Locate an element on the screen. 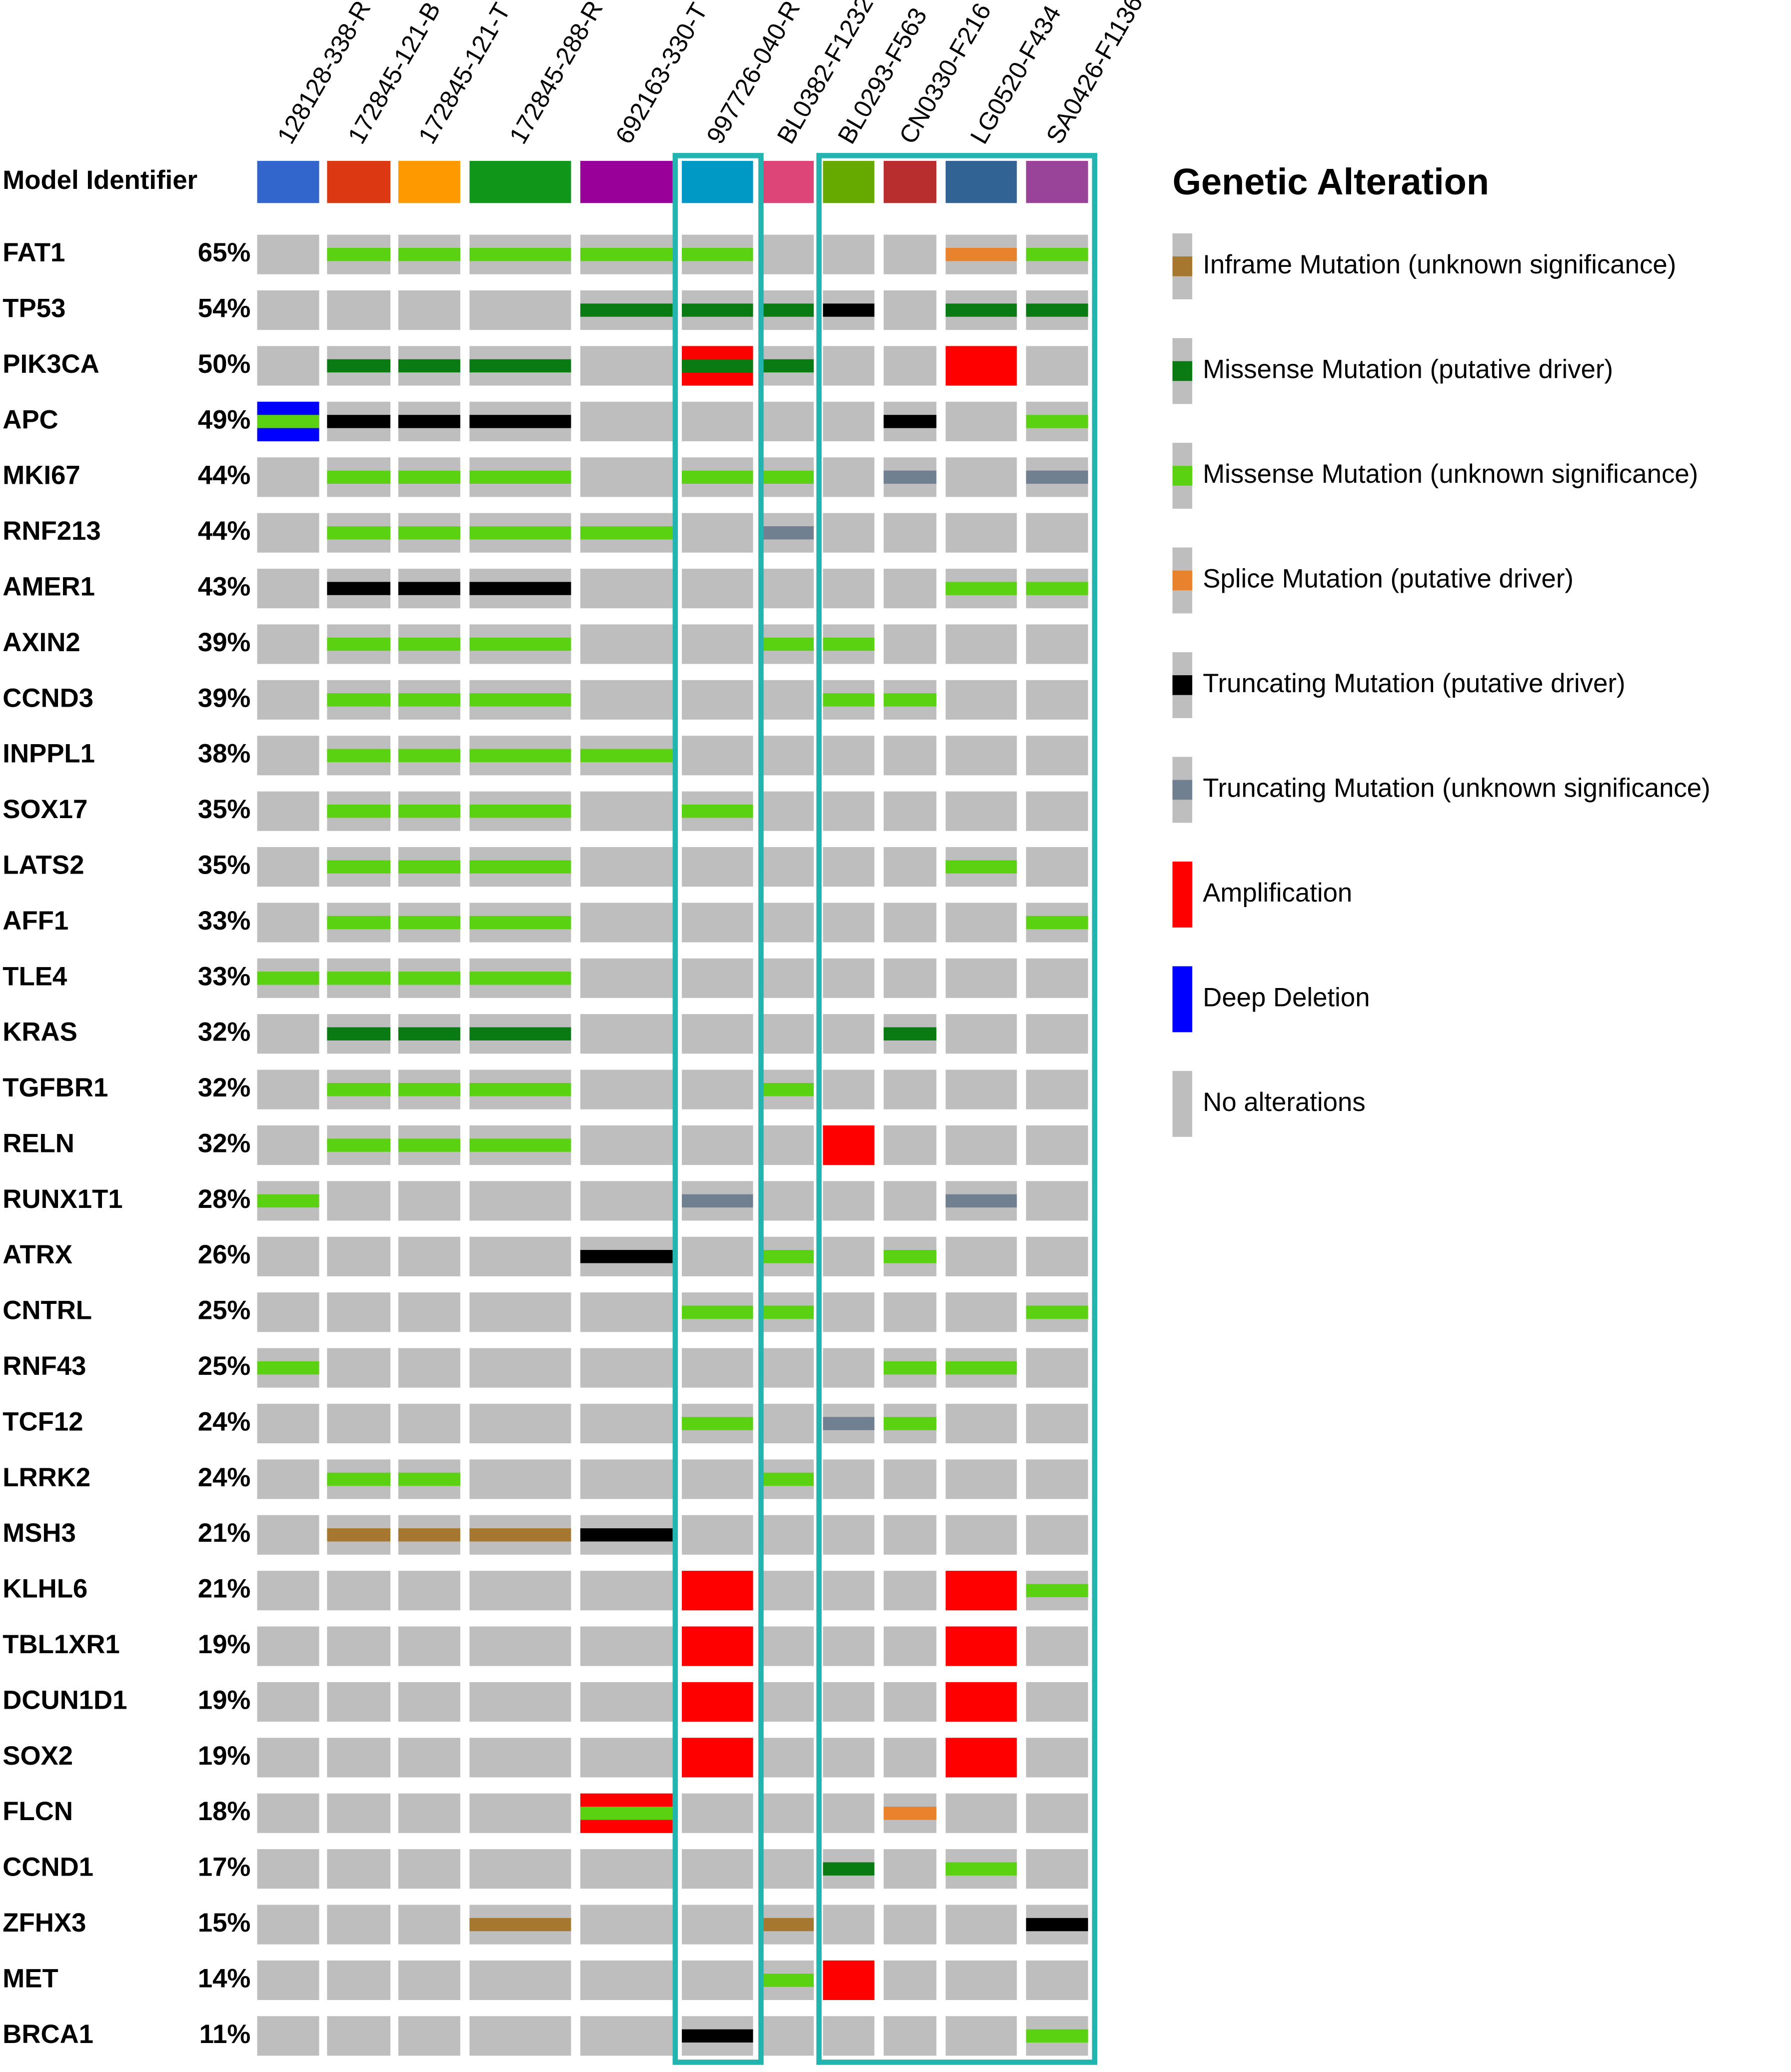  gene-frequency: 26% is located at coordinates (224, 1254).